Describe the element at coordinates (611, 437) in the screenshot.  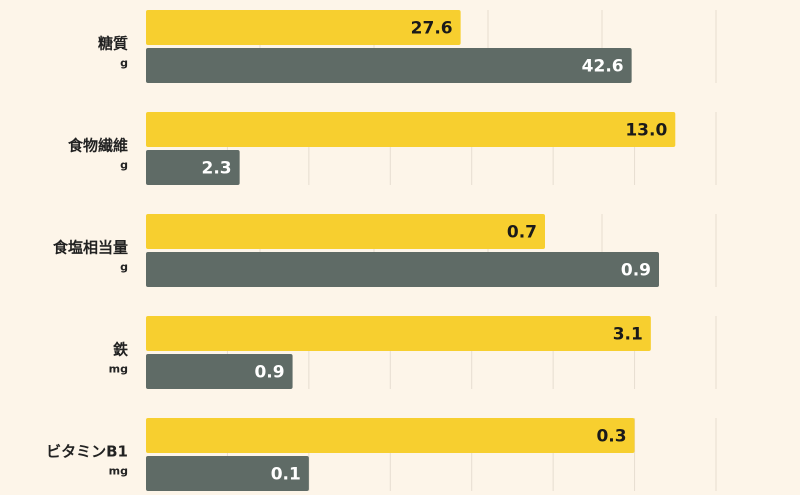
I see `data-label: 0.3` at that location.